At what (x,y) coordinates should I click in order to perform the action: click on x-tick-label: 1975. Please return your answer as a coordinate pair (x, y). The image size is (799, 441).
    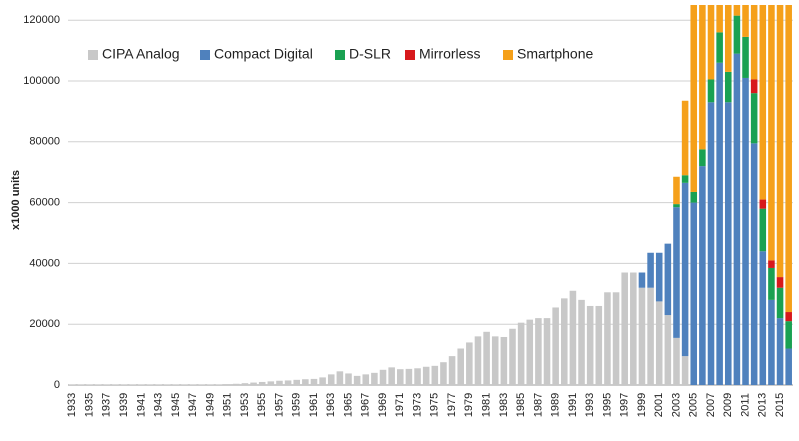
    Looking at the image, I should click on (435, 405).